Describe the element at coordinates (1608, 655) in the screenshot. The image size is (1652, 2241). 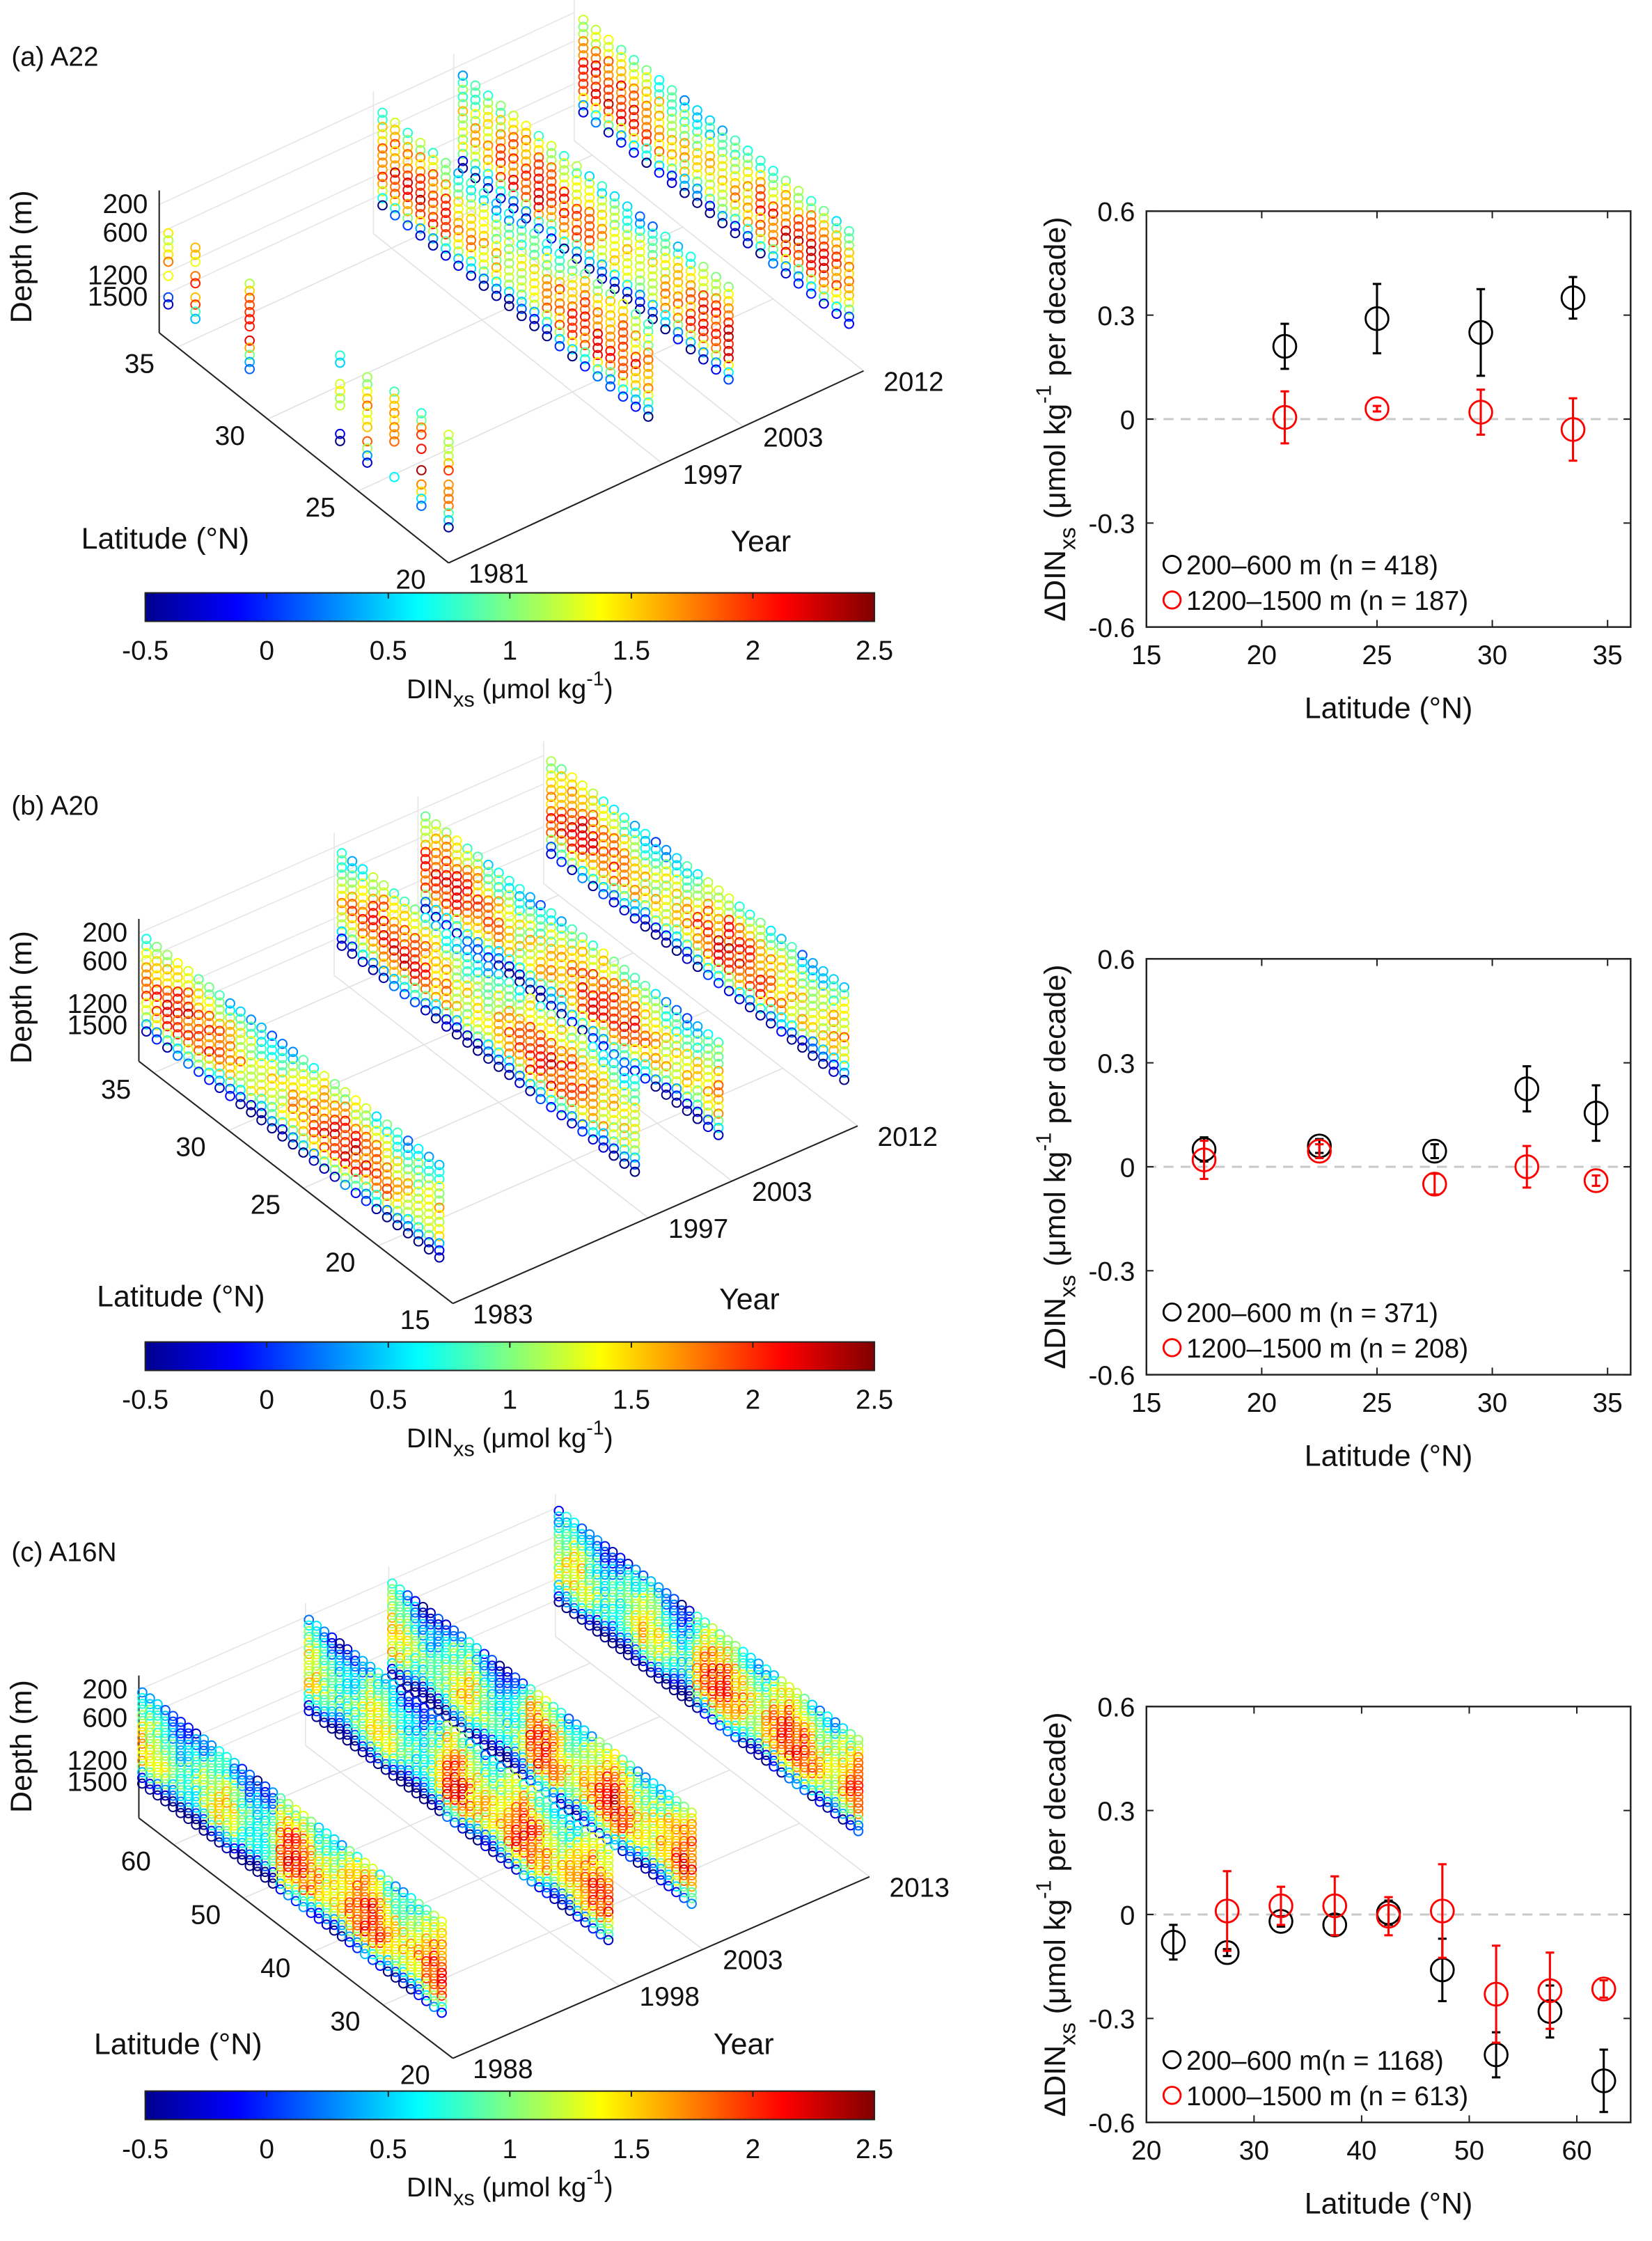
I see `x-tick-label: 35` at that location.